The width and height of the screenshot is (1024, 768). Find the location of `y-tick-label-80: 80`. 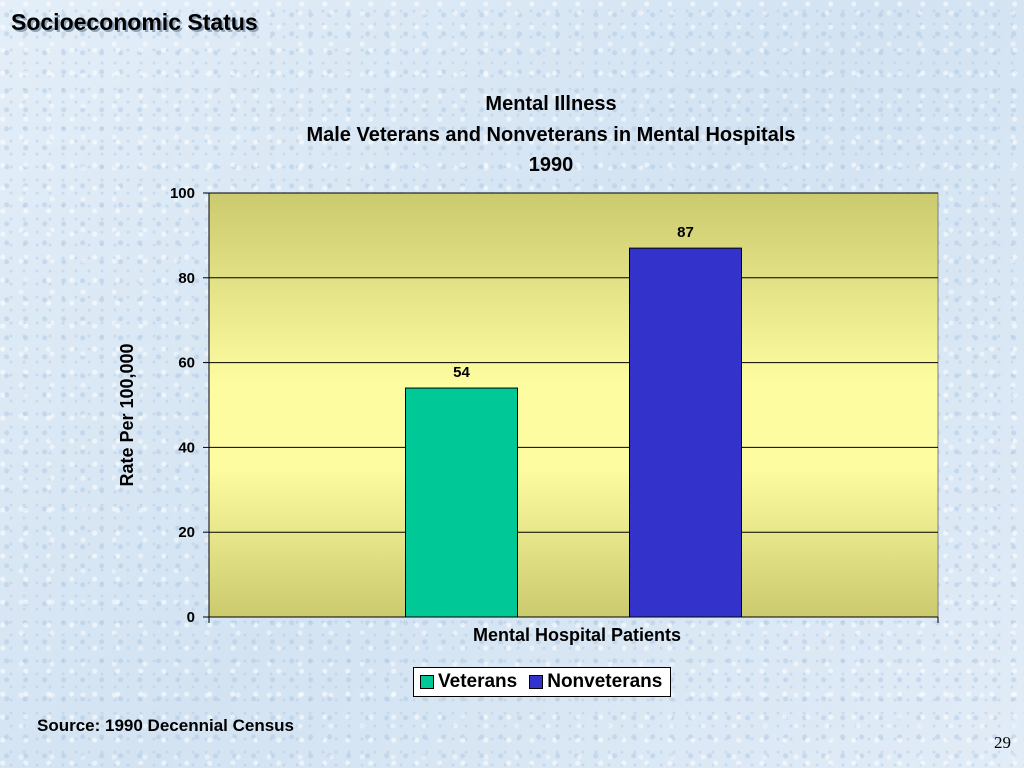

y-tick-label-80: 80 is located at coordinates (186, 278).